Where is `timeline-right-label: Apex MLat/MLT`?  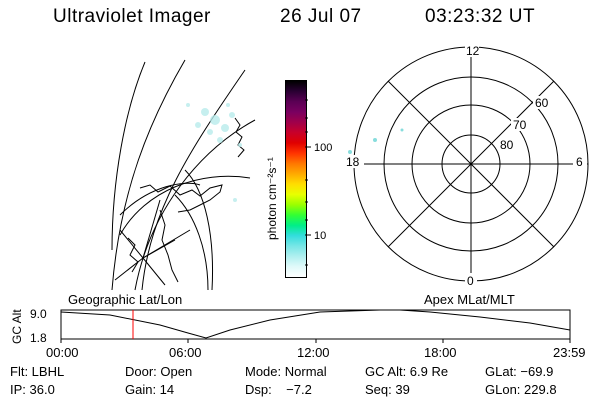
timeline-right-label: Apex MLat/MLT is located at coordinates (469, 299).